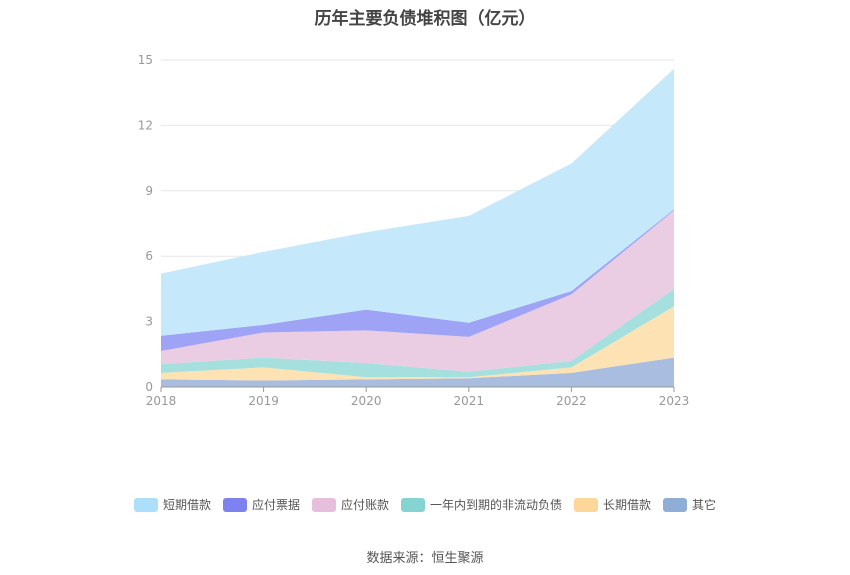  I want to click on area-其它, so click(417, 372).